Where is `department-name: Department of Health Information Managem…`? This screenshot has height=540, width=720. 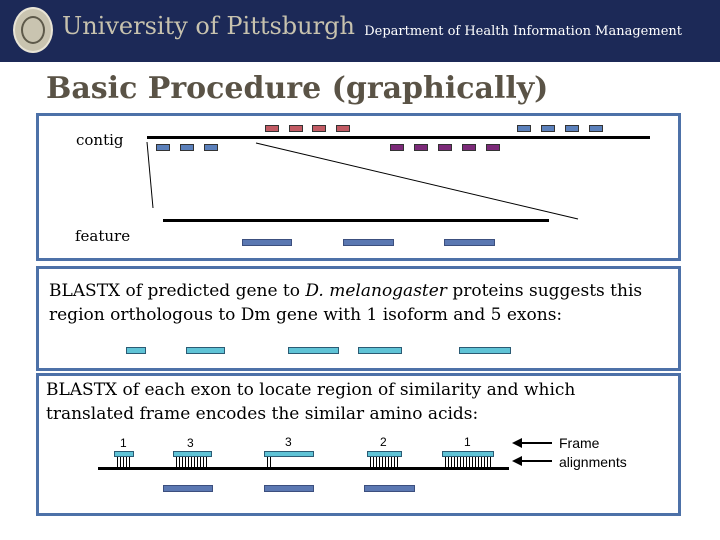 department-name: Department of Health Information Managem… is located at coordinates (523, 31).